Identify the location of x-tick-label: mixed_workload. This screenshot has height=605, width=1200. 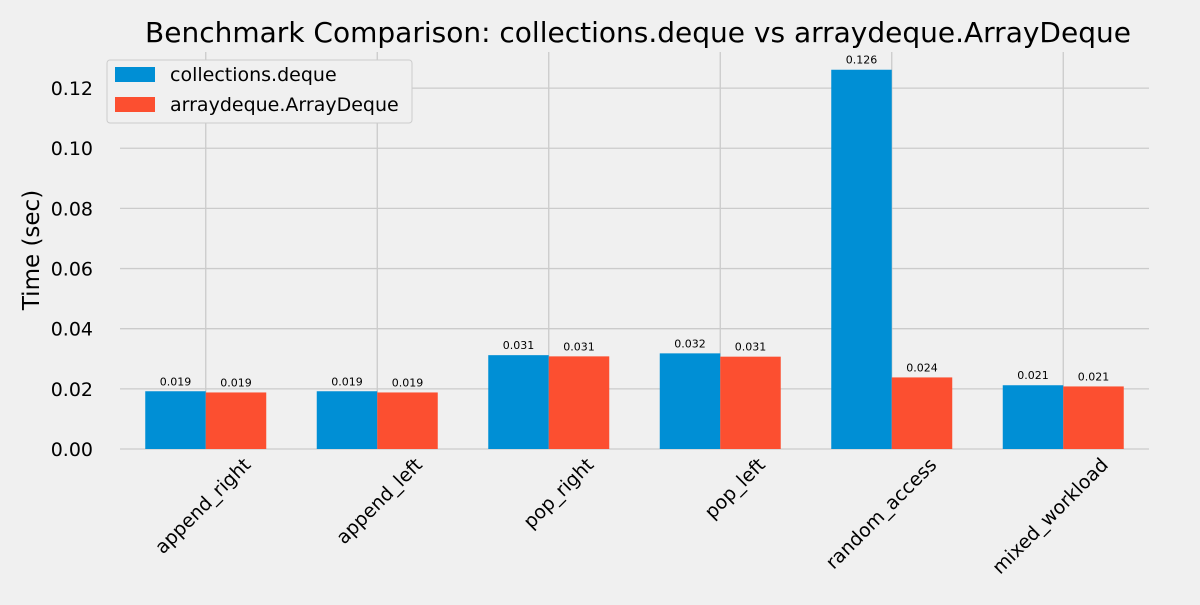
(1050, 516).